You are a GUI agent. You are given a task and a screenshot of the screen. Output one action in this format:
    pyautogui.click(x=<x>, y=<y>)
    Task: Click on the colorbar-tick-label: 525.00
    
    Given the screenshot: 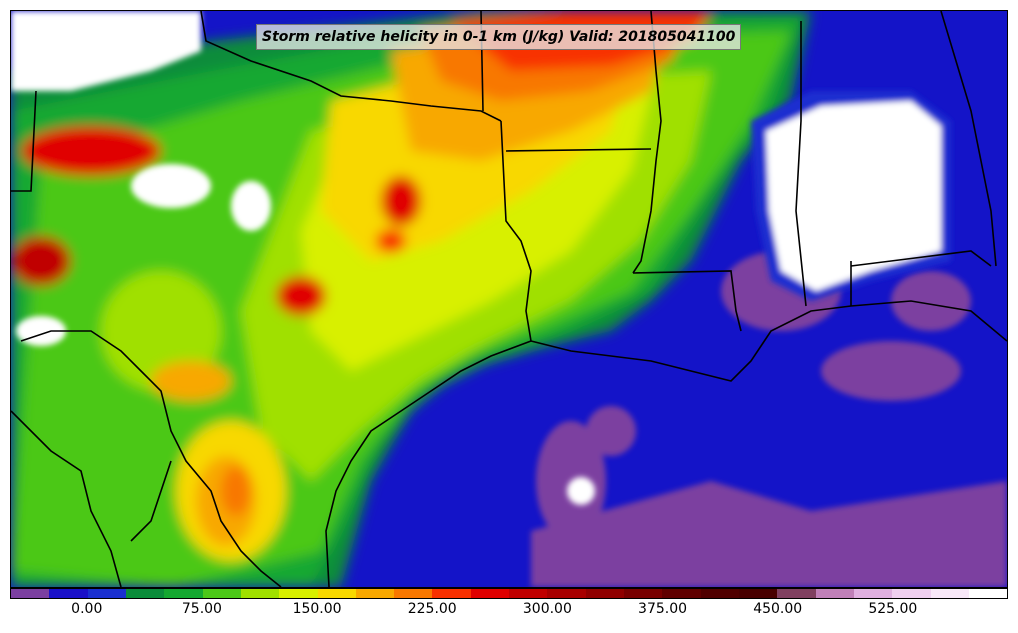 What is the action you would take?
    pyautogui.click(x=893, y=609)
    